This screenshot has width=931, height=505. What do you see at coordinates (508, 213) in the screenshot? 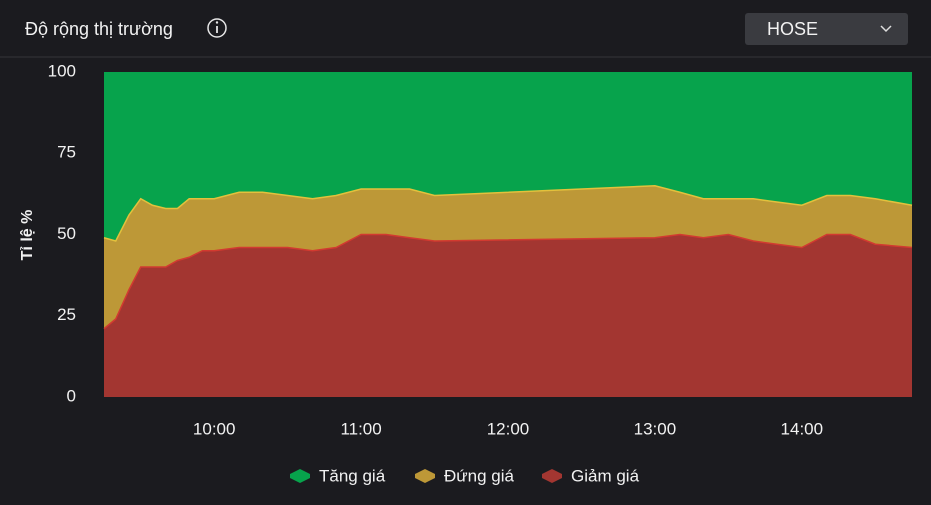
I see `area-edge` at bounding box center [508, 213].